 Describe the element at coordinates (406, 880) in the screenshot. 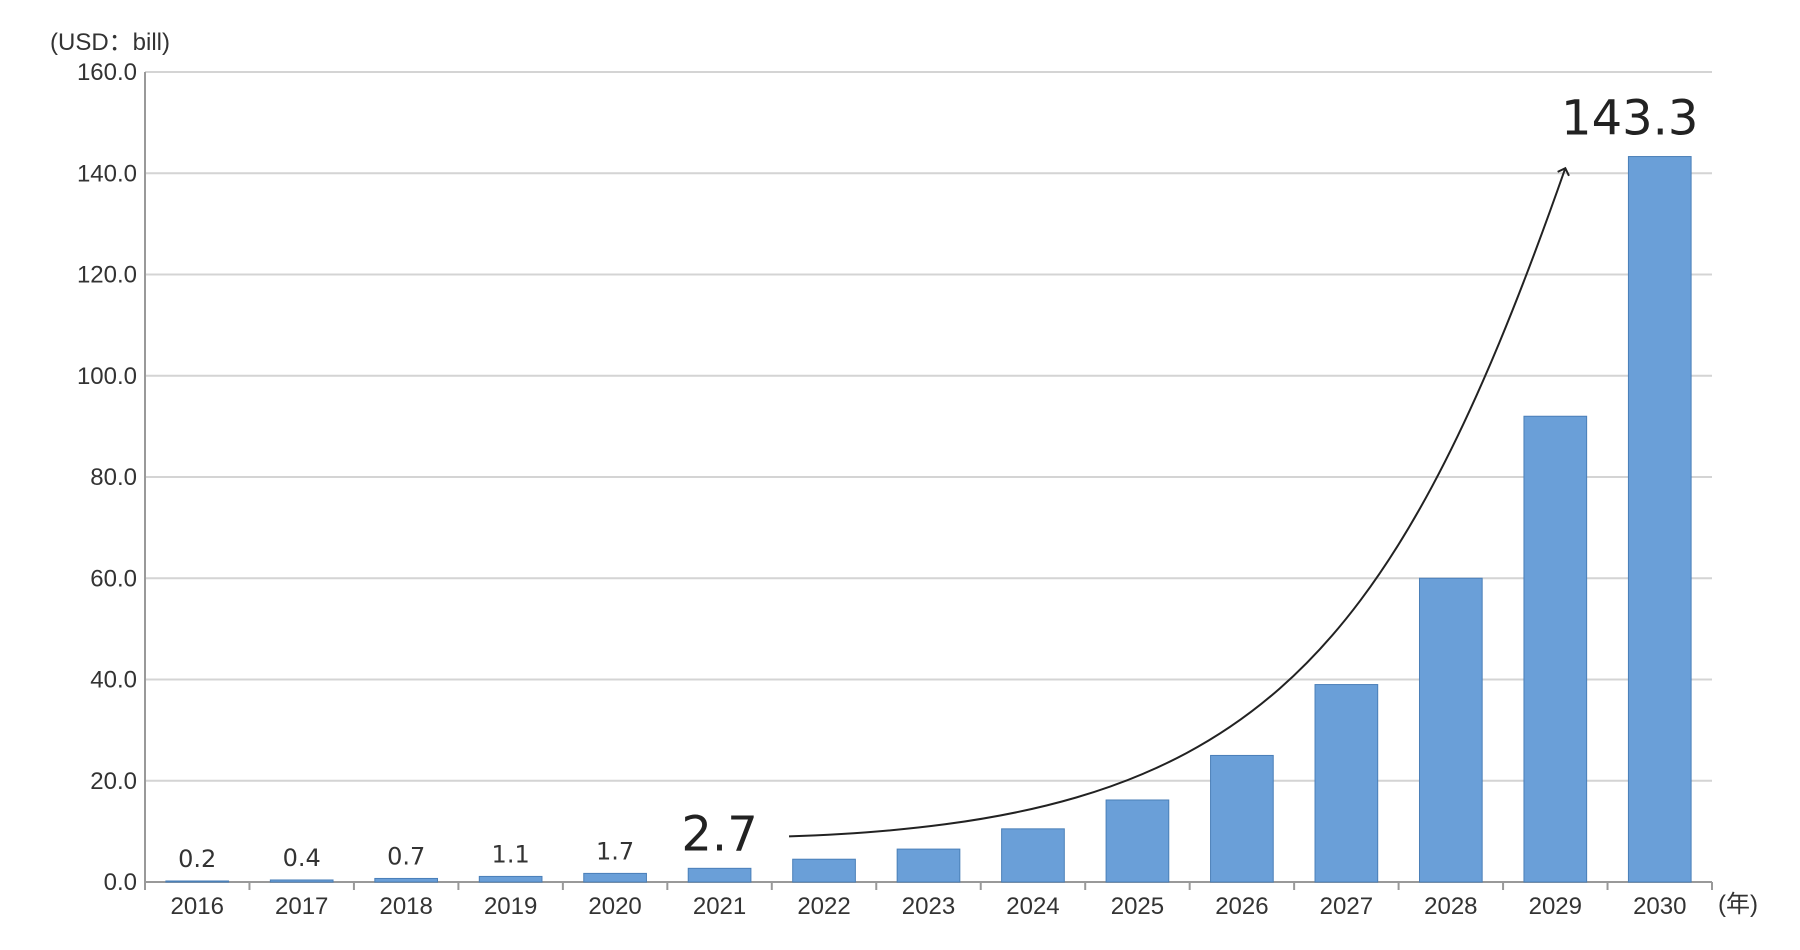

I see `bar-2018` at that location.